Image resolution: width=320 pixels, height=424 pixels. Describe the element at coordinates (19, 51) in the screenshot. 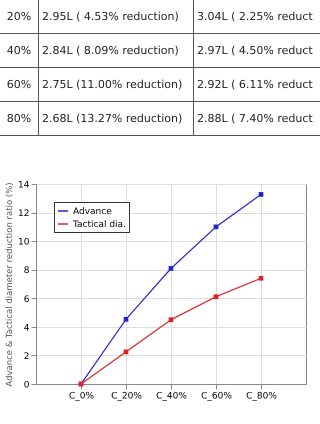

I see `text: 40%` at that location.